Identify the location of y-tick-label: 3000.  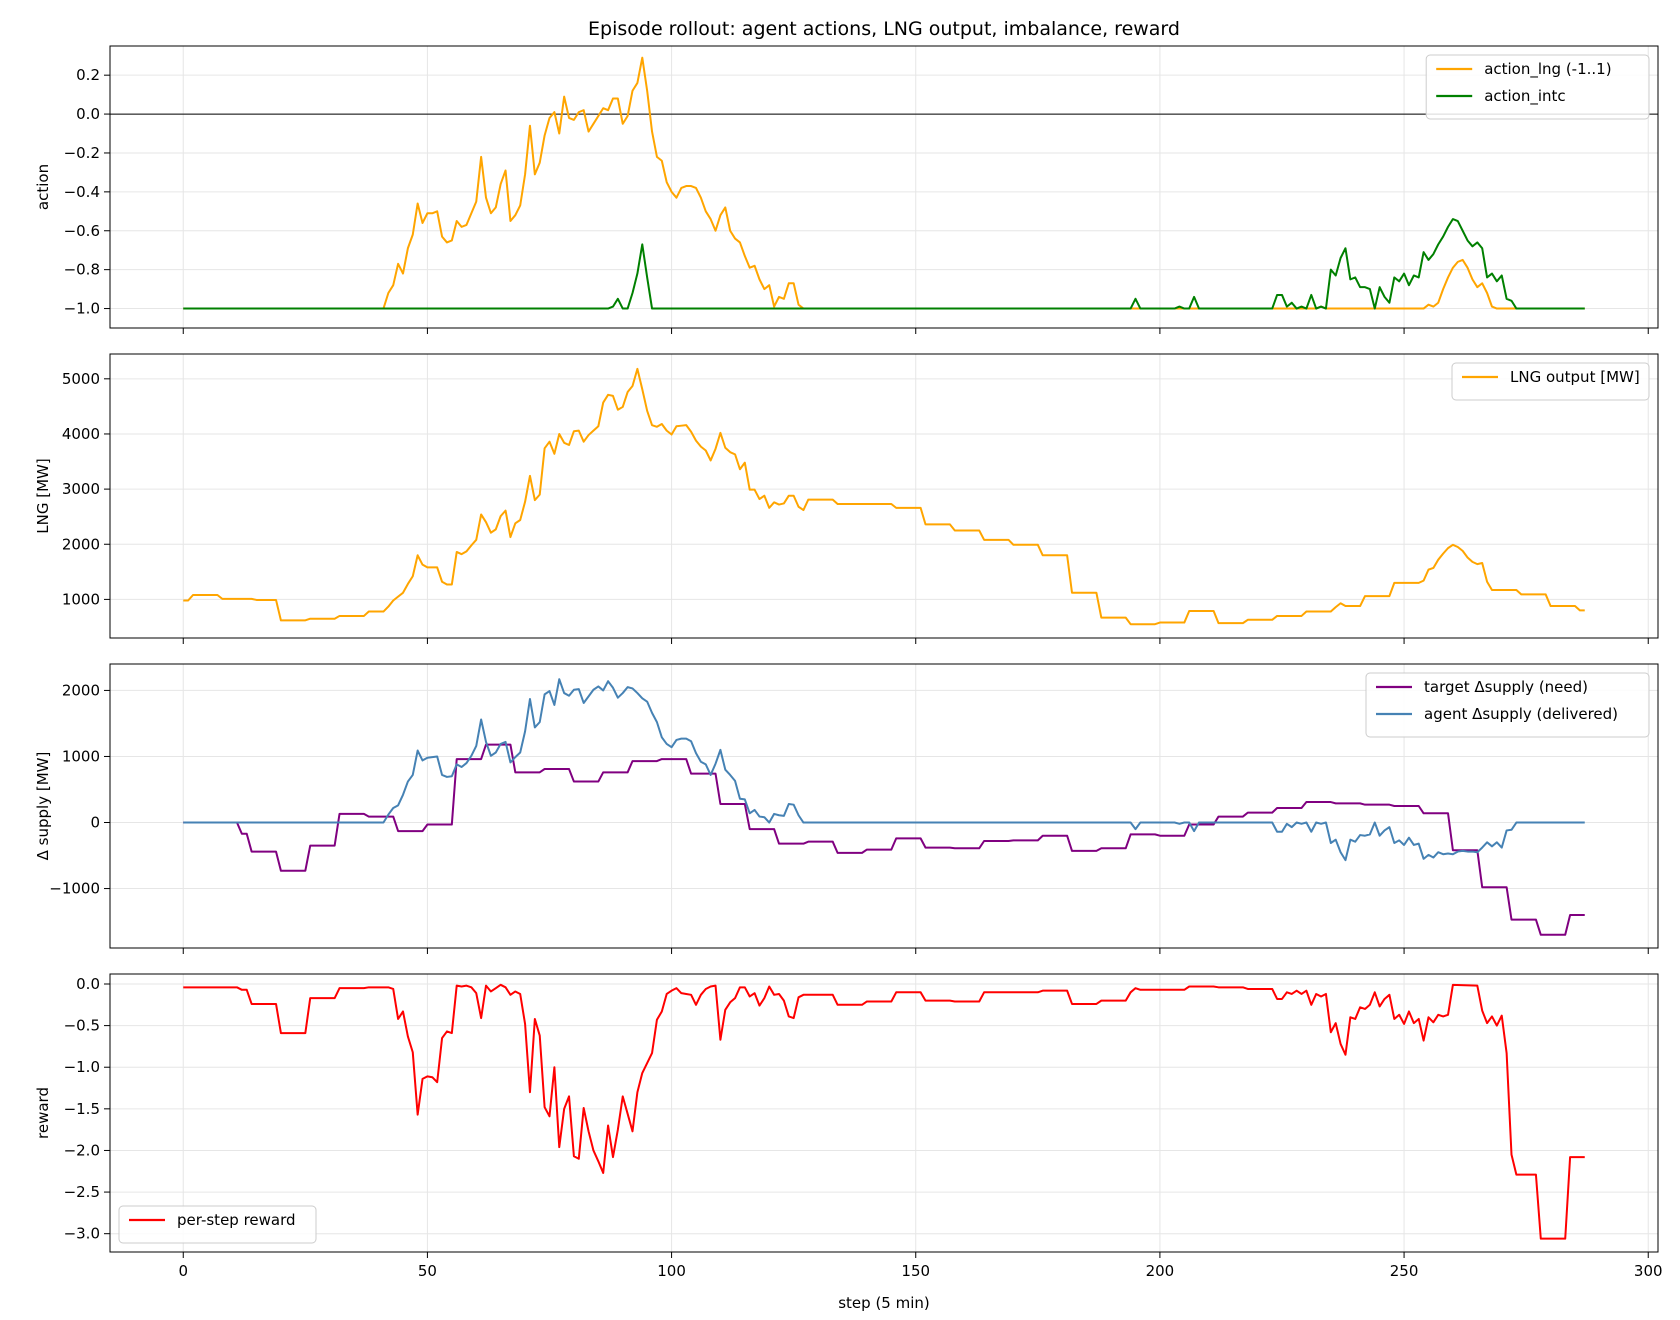
(81, 489).